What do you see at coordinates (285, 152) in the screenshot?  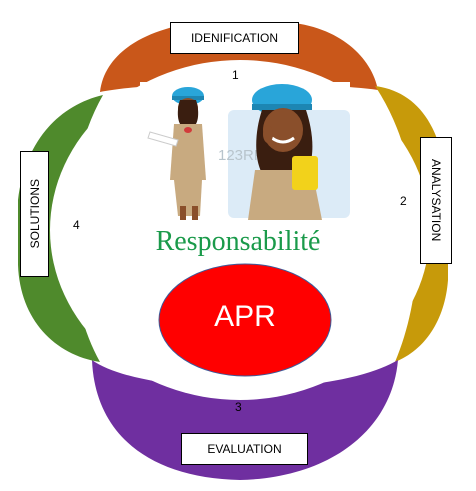 I see `engineer-woman-right-icon` at bounding box center [285, 152].